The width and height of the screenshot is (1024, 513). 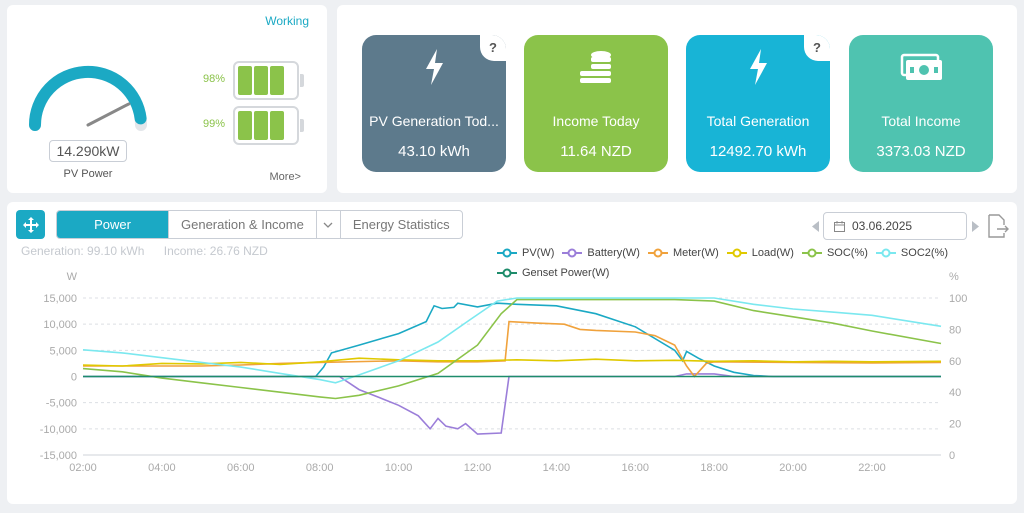 I want to click on legend-item: SOC(%), so click(x=834, y=253).